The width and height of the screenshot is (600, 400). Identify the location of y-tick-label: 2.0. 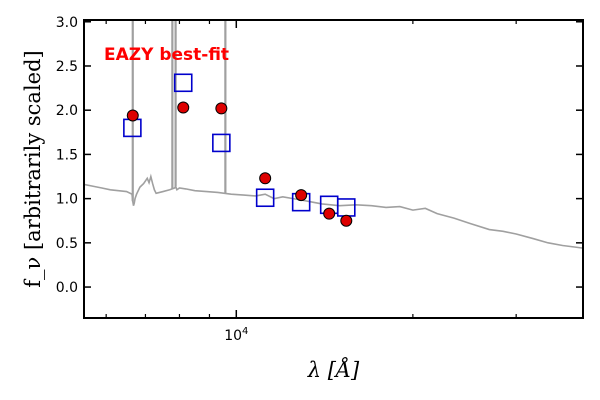
(67, 111).